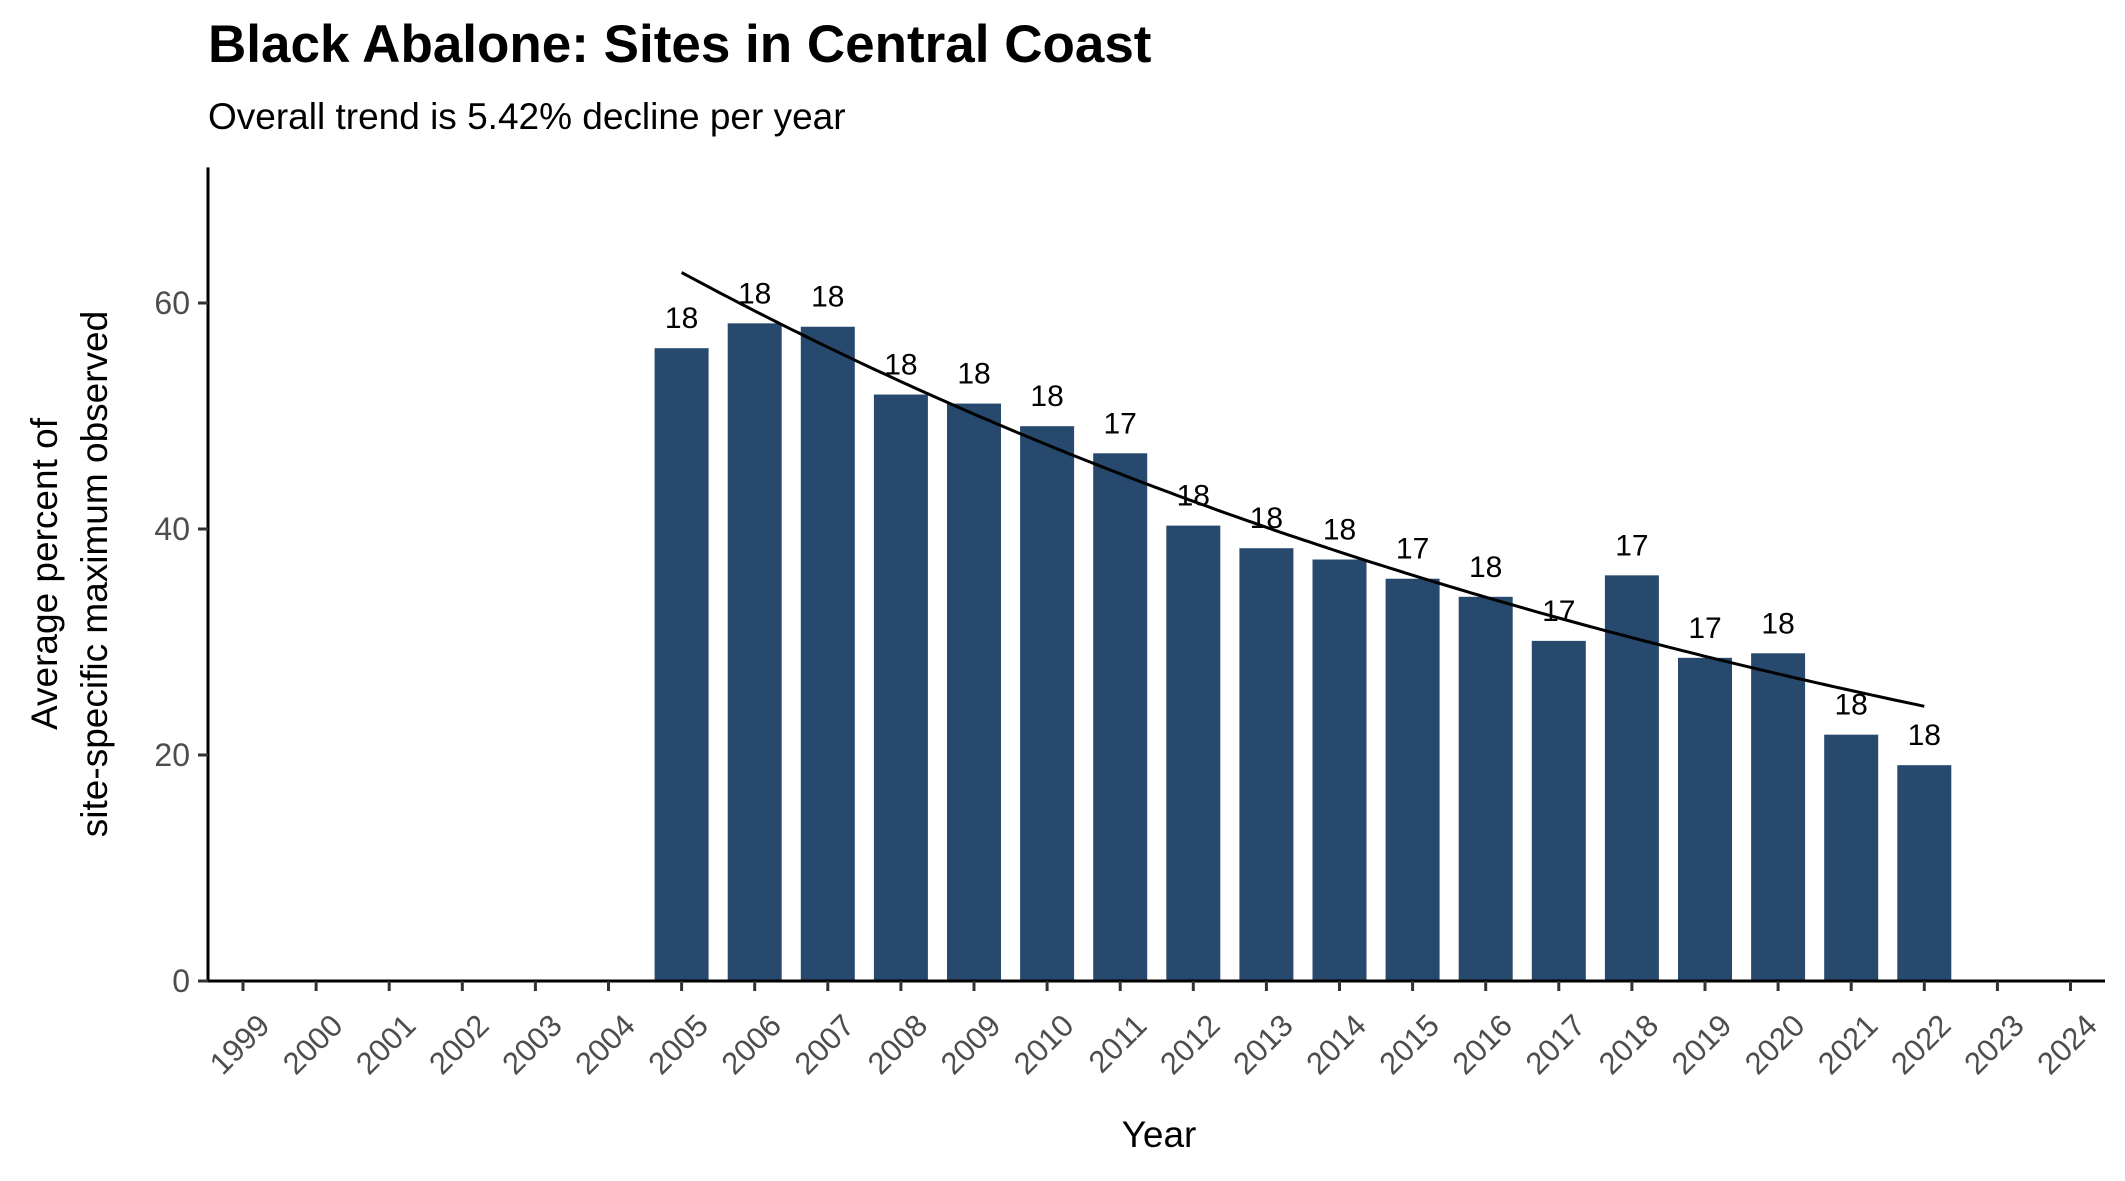 The width and height of the screenshot is (2125, 1181). What do you see at coordinates (754, 293) in the screenshot?
I see `bar-label-2006: 18` at bounding box center [754, 293].